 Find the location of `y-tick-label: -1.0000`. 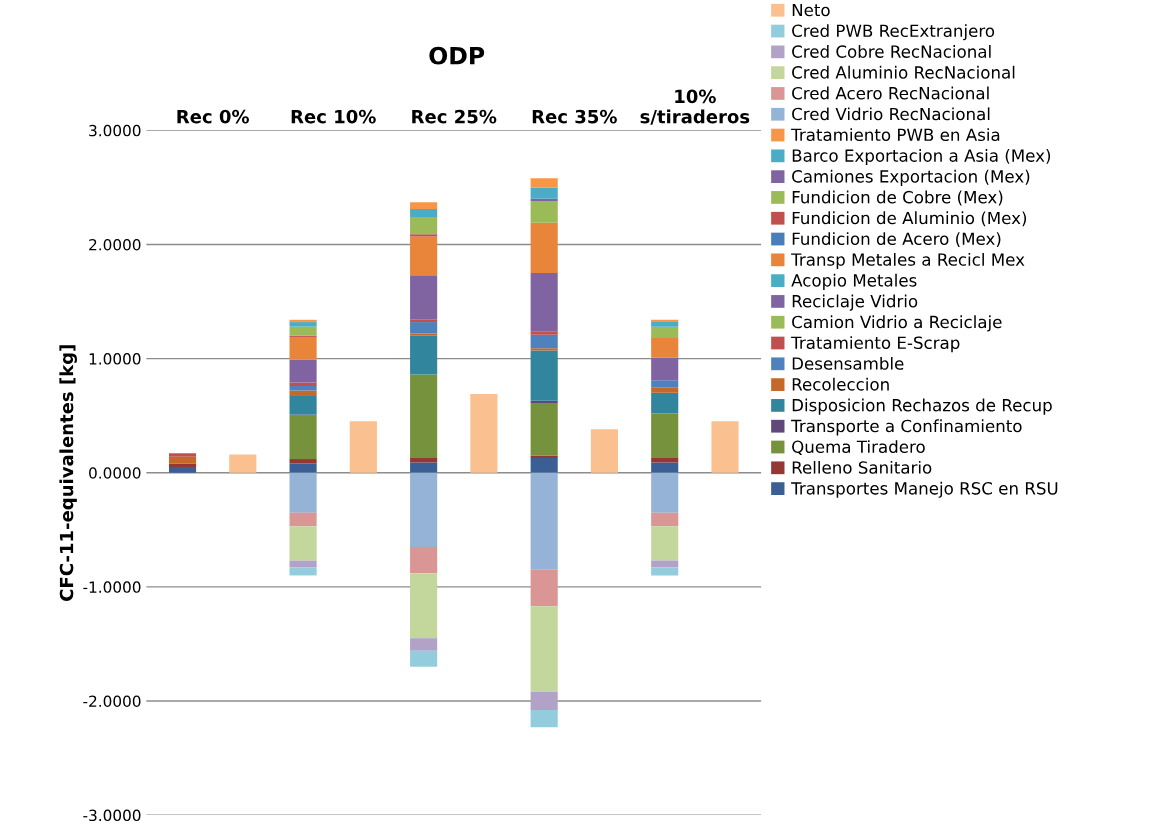

y-tick-label: -1.0000 is located at coordinates (112, 587).